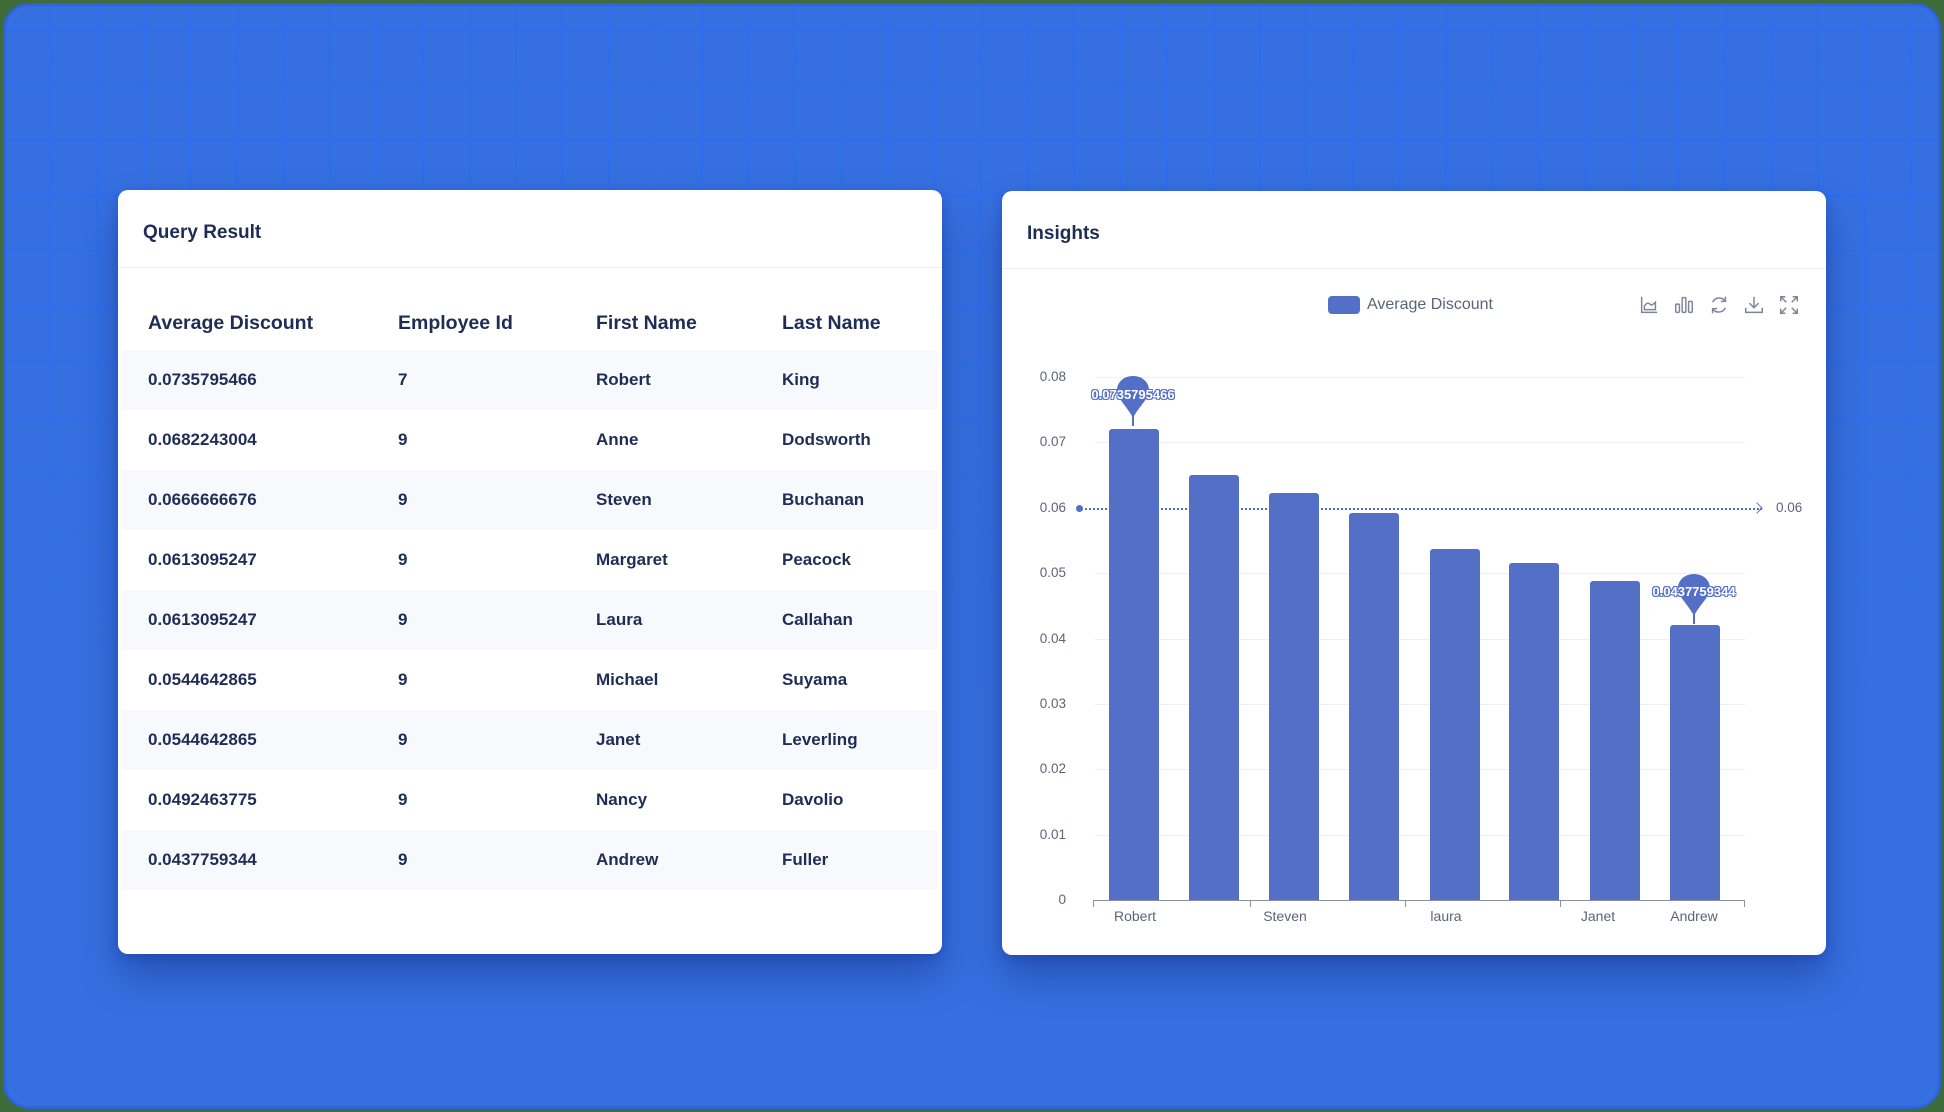  Describe the element at coordinates (627, 859) in the screenshot. I see `cell-first-name: Andrew` at that location.